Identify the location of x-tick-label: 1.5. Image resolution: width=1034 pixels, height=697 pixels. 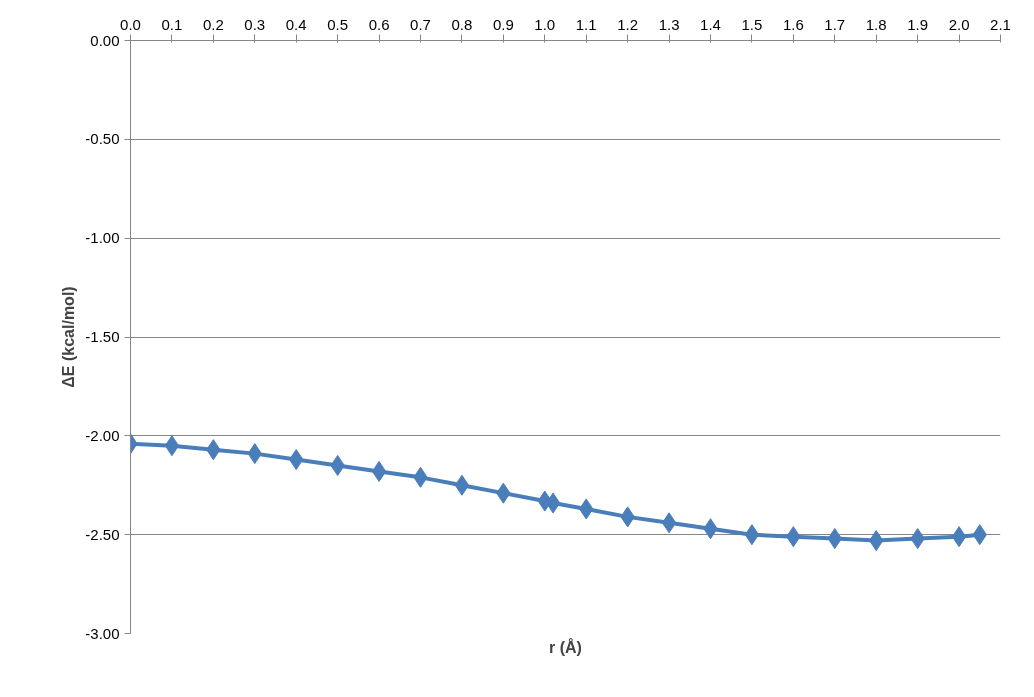
(752, 24).